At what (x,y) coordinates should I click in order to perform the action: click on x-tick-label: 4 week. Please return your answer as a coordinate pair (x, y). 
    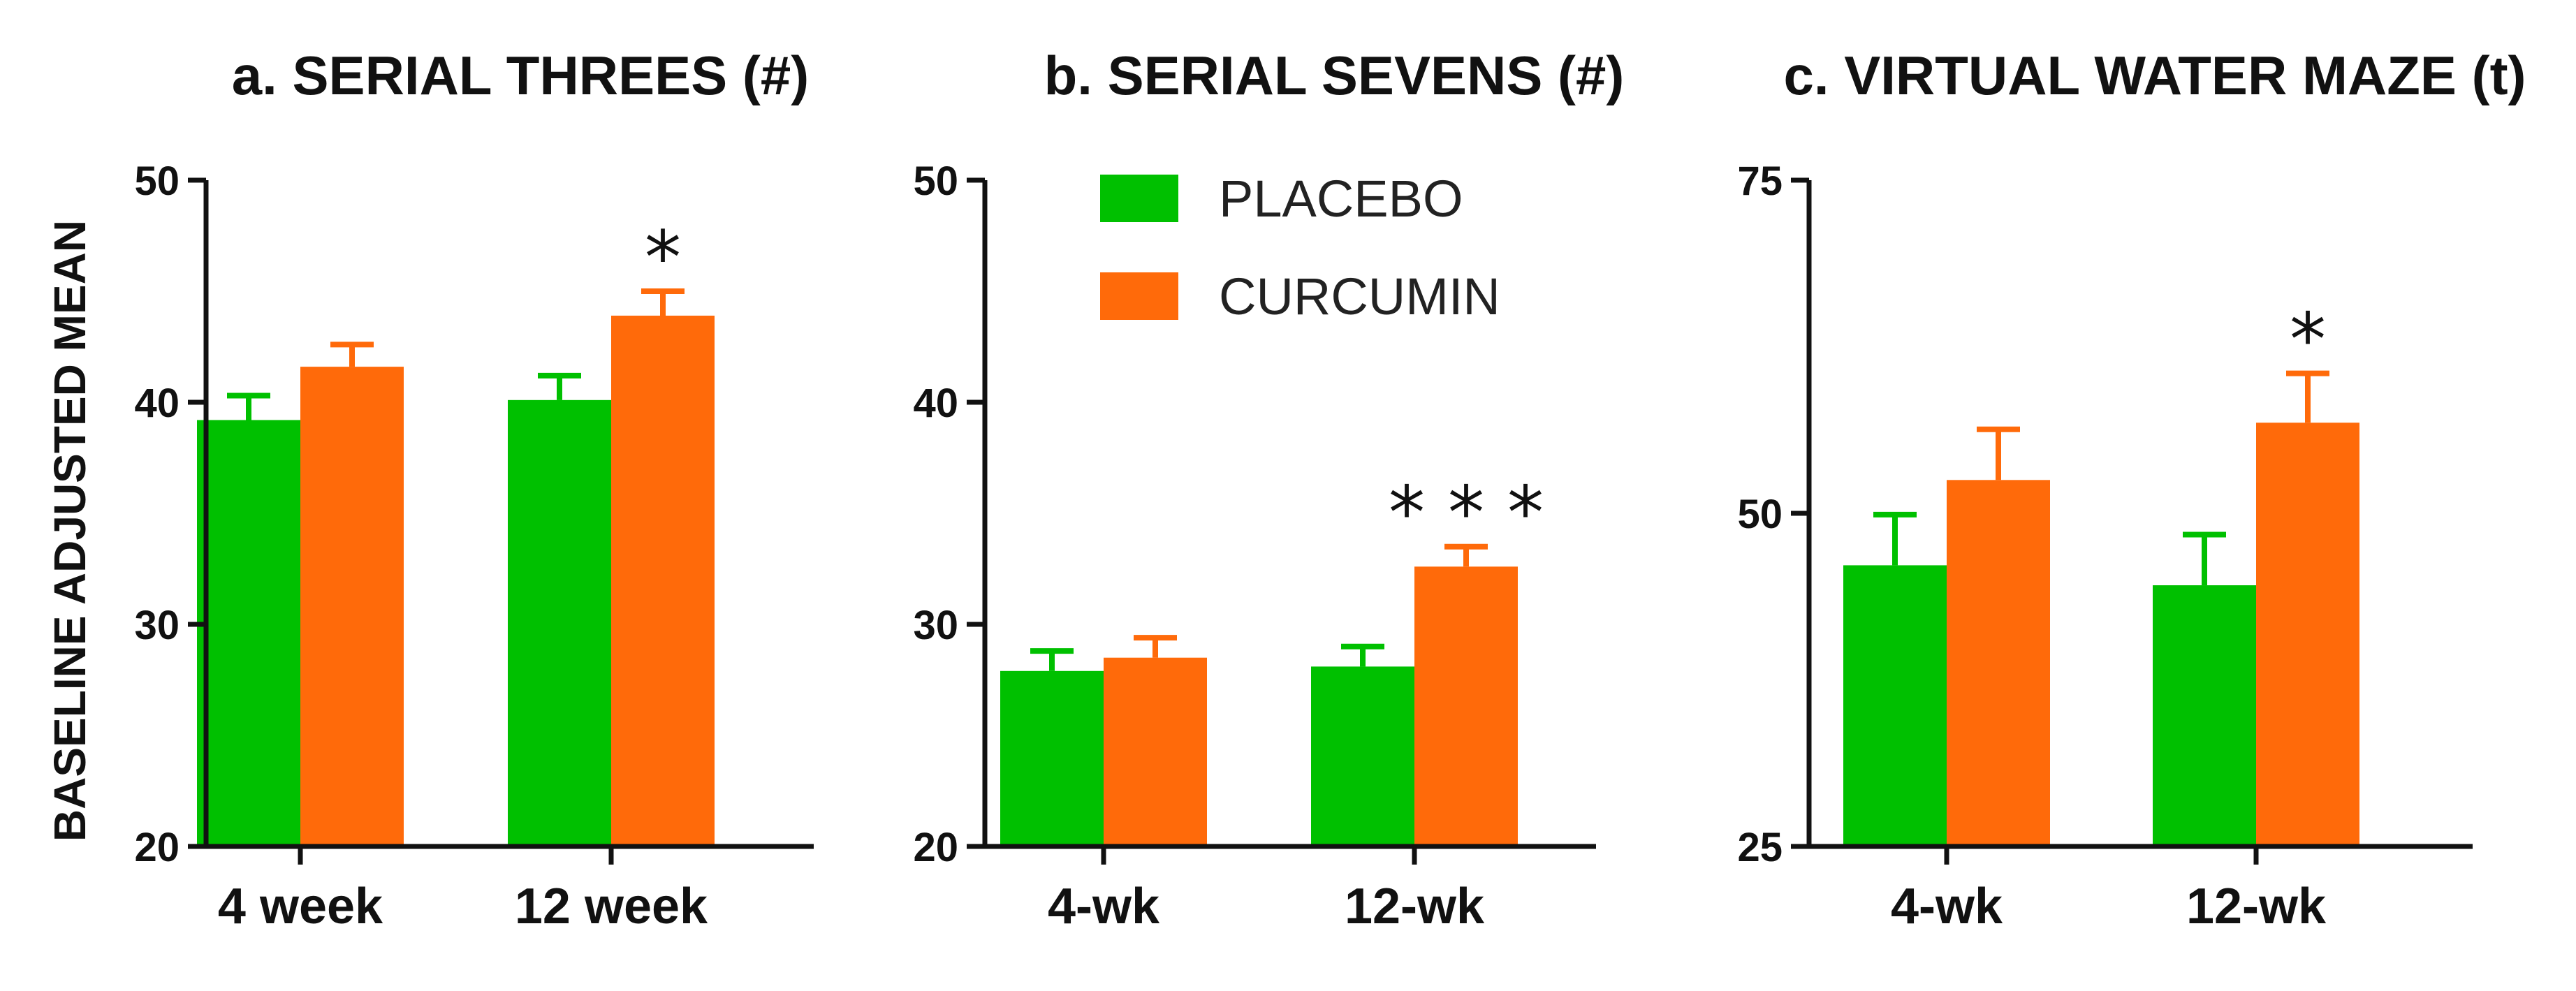
    Looking at the image, I should click on (300, 906).